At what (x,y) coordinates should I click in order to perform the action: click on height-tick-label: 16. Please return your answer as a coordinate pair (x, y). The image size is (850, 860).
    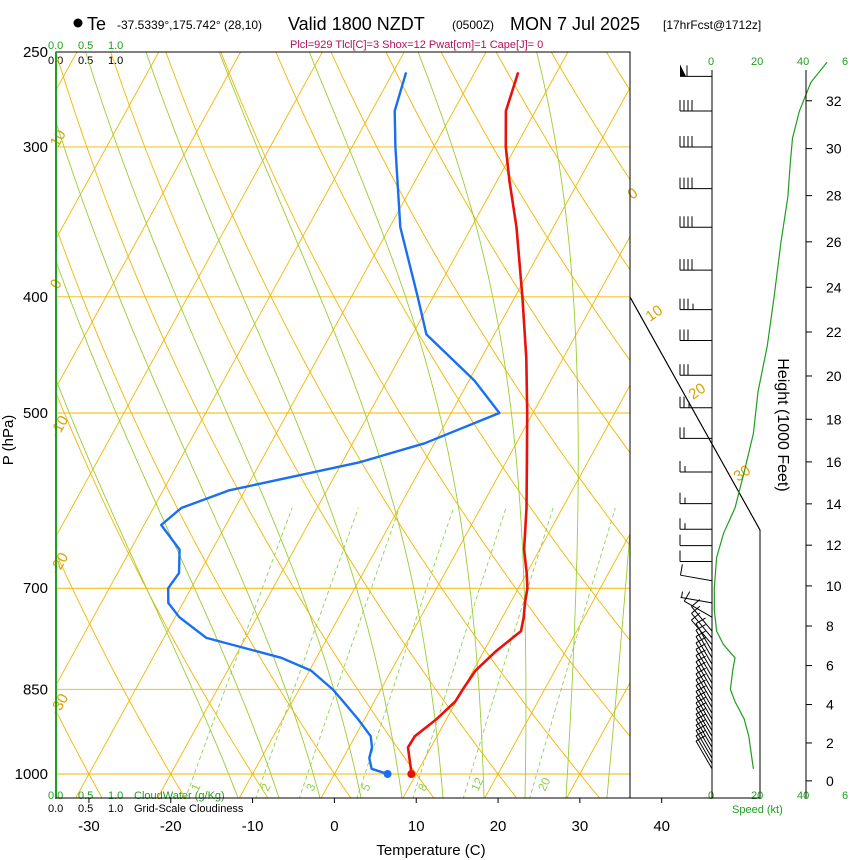
    Looking at the image, I should click on (834, 462).